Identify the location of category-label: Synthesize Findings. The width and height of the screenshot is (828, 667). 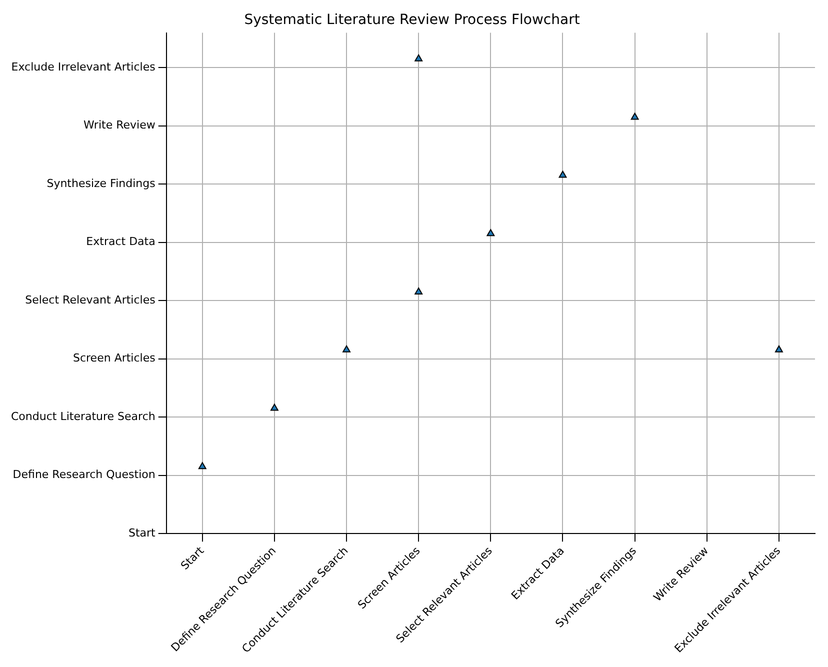
(101, 183).